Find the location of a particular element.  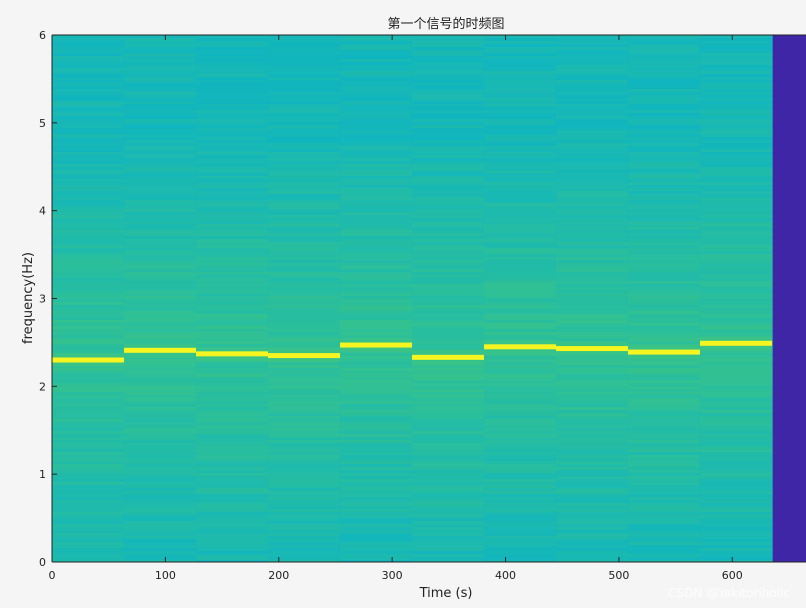

x-axis-label: Time (s) is located at coordinates (446, 593).